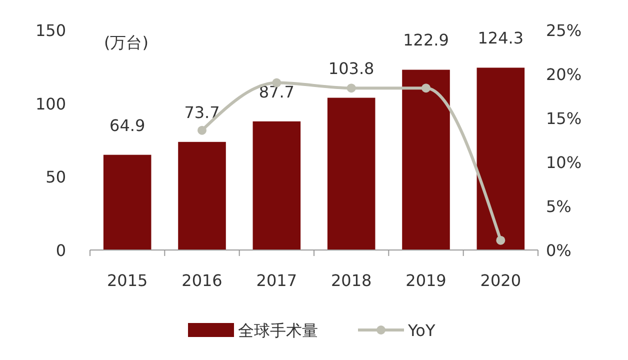 This screenshot has width=628, height=360. I want to click on x-tick-label: 2017, so click(277, 280).